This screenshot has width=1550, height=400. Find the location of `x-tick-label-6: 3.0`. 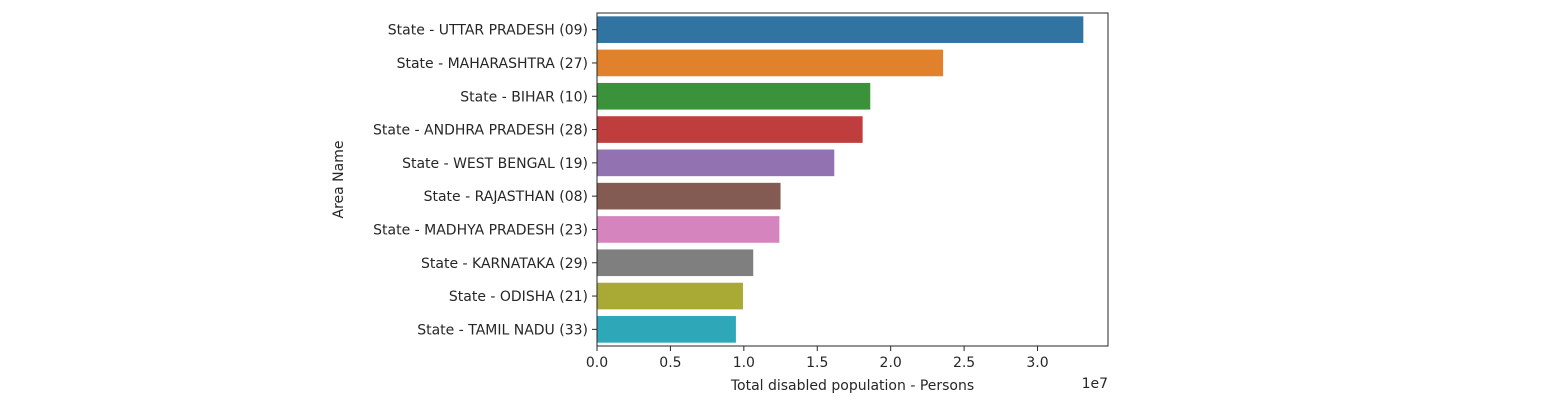

x-tick-label-6: 3.0 is located at coordinates (1037, 363).